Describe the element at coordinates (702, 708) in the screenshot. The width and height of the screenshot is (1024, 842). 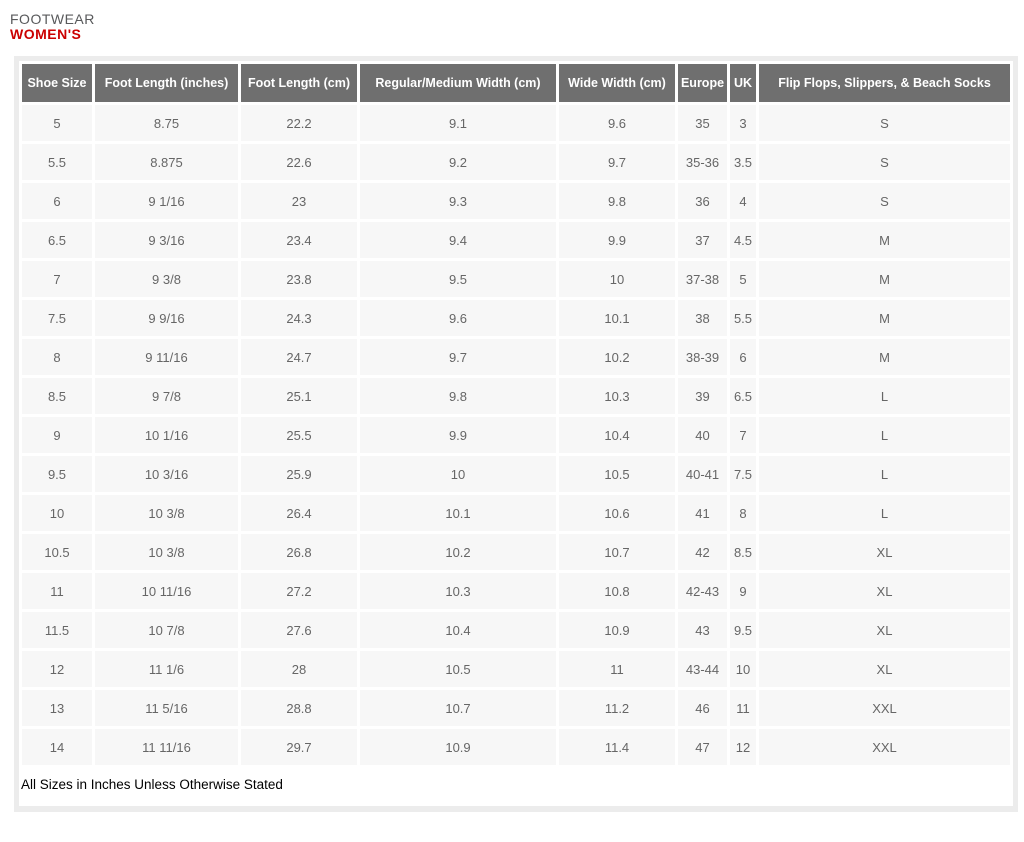
I see `table-cell: 46` at that location.